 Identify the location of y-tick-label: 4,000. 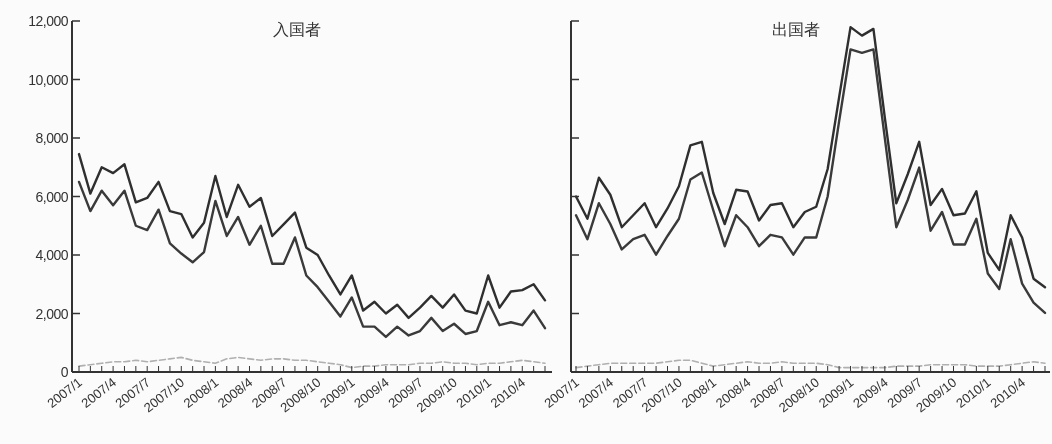
(52, 255).